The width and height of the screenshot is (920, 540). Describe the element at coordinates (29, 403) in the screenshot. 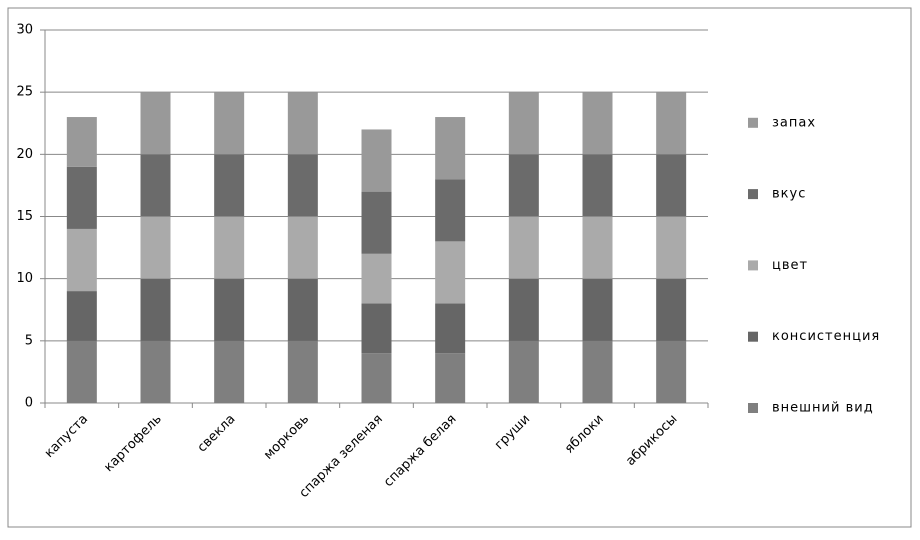

I see `y-tick-label: 0` at that location.